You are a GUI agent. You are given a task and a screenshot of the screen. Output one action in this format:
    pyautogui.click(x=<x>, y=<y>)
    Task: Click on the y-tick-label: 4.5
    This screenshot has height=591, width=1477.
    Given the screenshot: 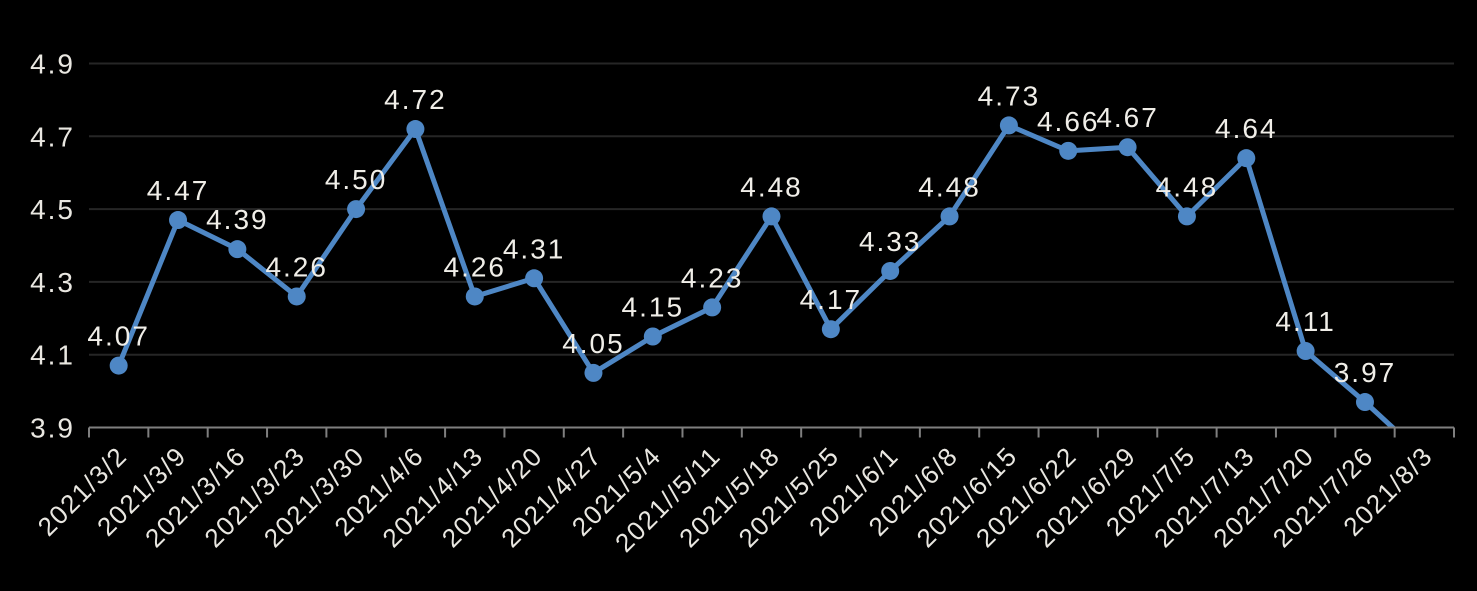 What is the action you would take?
    pyautogui.click(x=52, y=209)
    